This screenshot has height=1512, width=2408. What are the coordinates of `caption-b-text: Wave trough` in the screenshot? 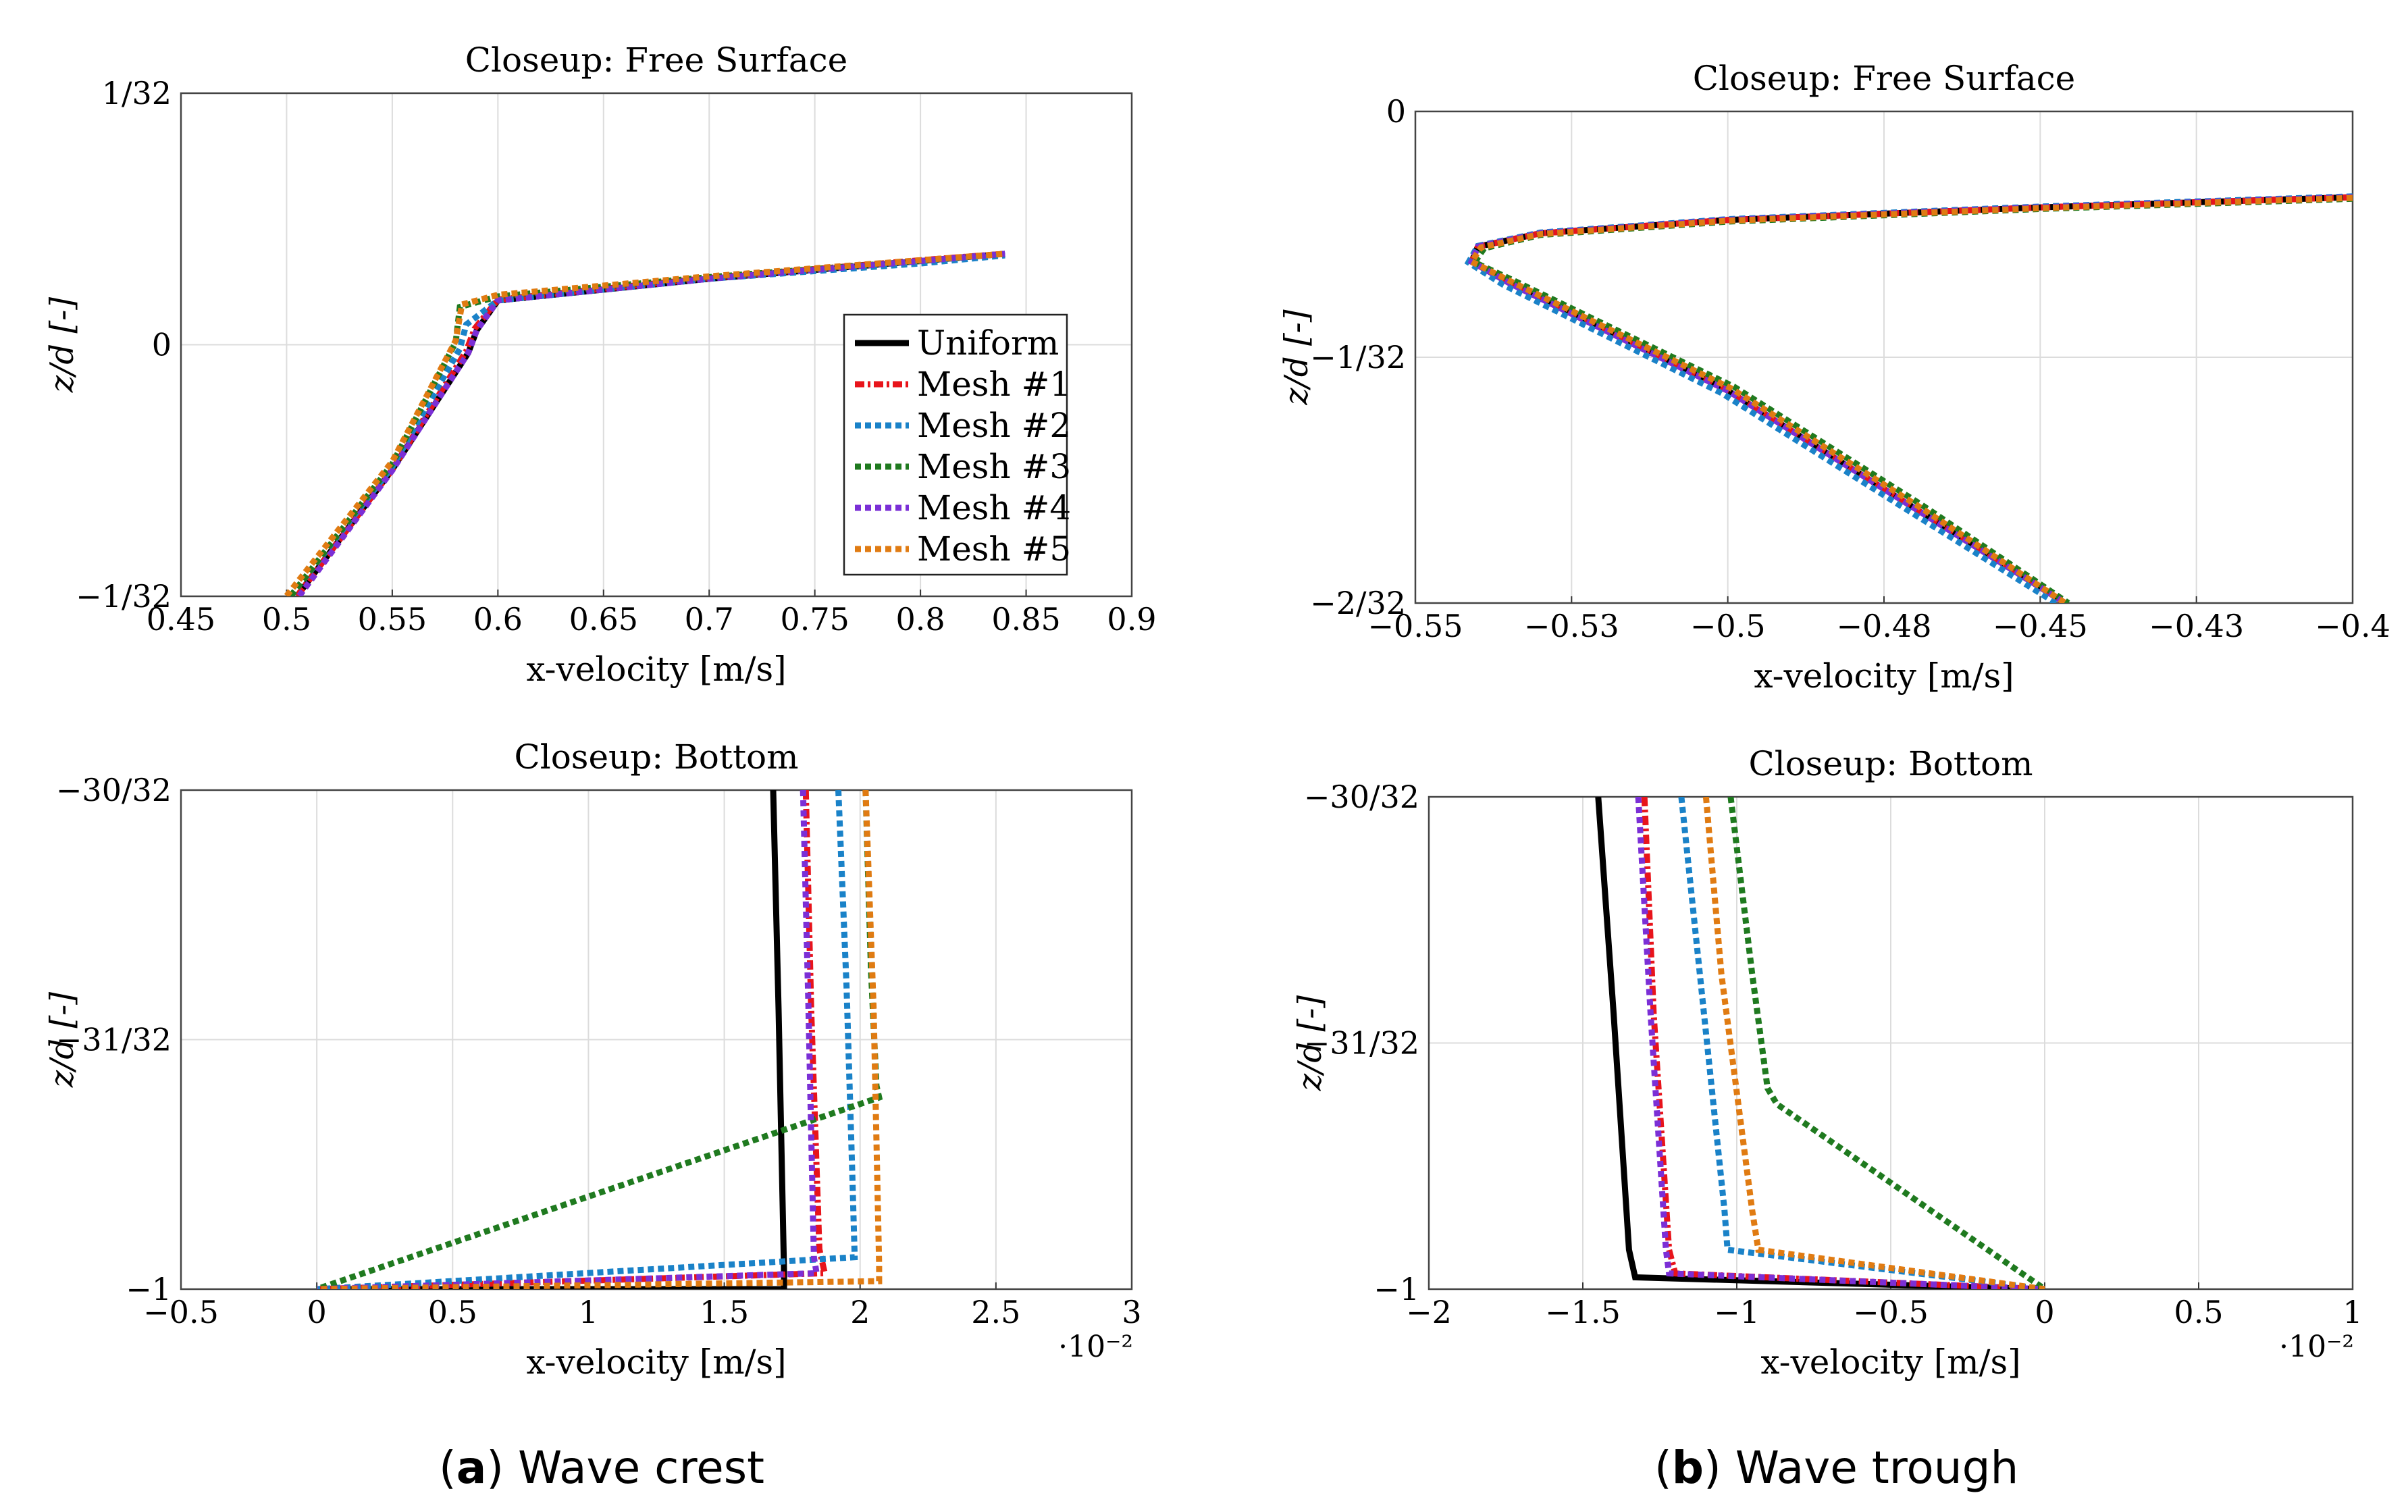 It's located at (1877, 1468).